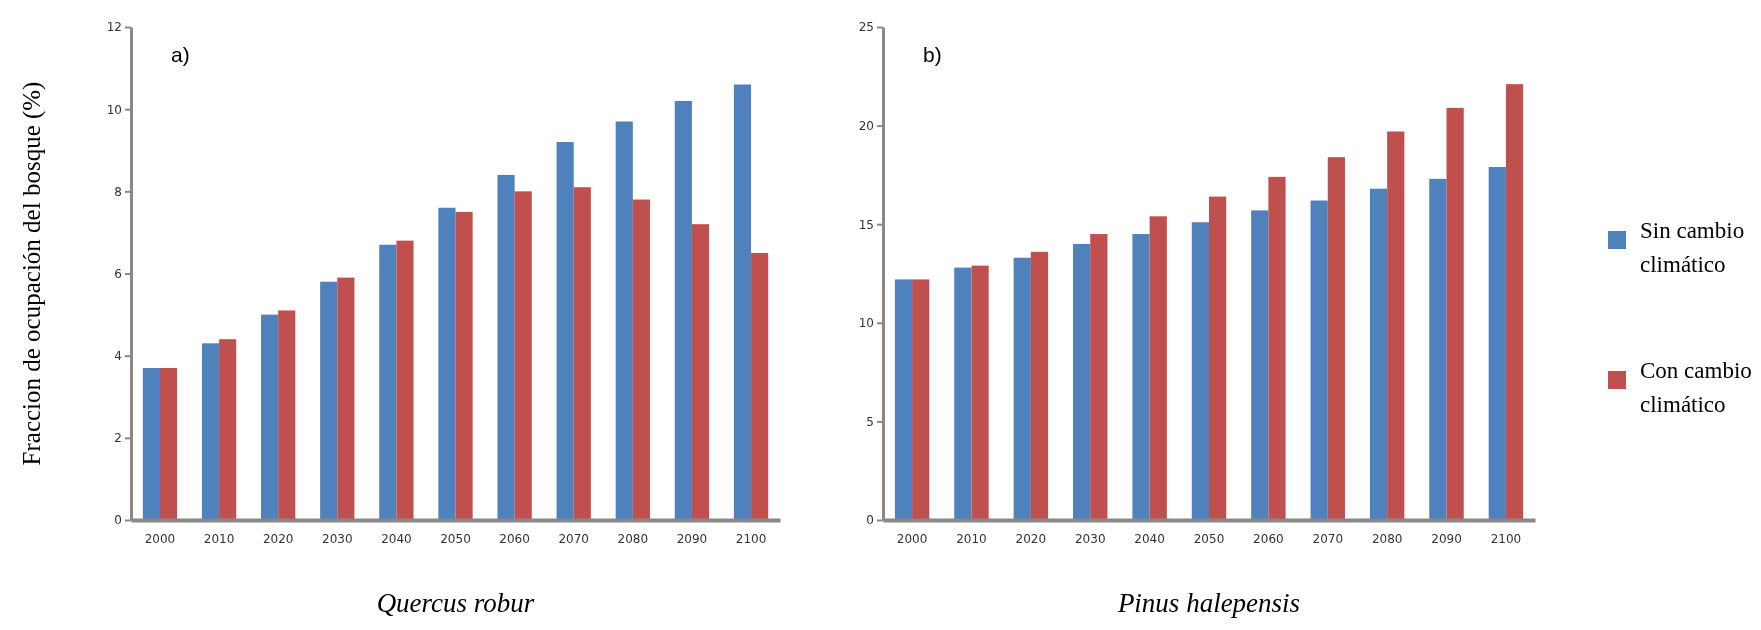 The width and height of the screenshot is (1761, 630). What do you see at coordinates (118, 191) in the screenshot?
I see `y-tick-label: 8` at bounding box center [118, 191].